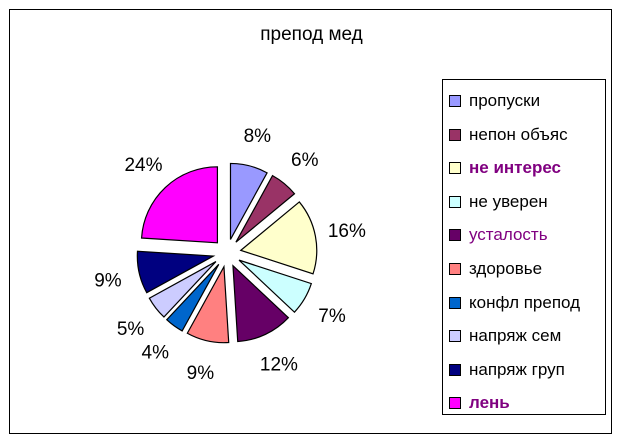 The image size is (621, 442). I want to click on chart-title: препод мед, so click(311, 34).